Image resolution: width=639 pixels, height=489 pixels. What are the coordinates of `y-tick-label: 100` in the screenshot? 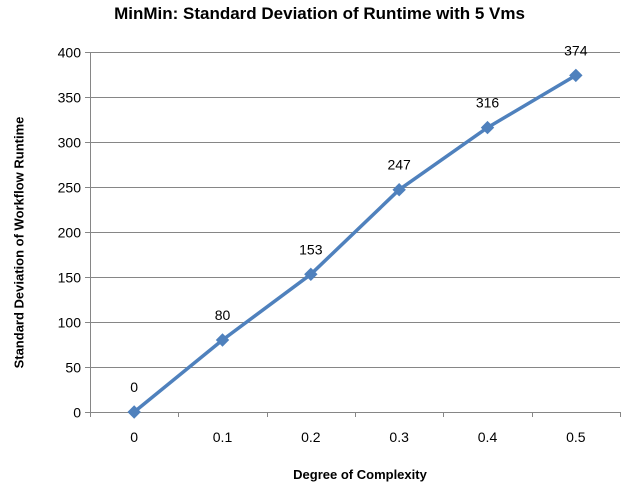 It's located at (70, 323).